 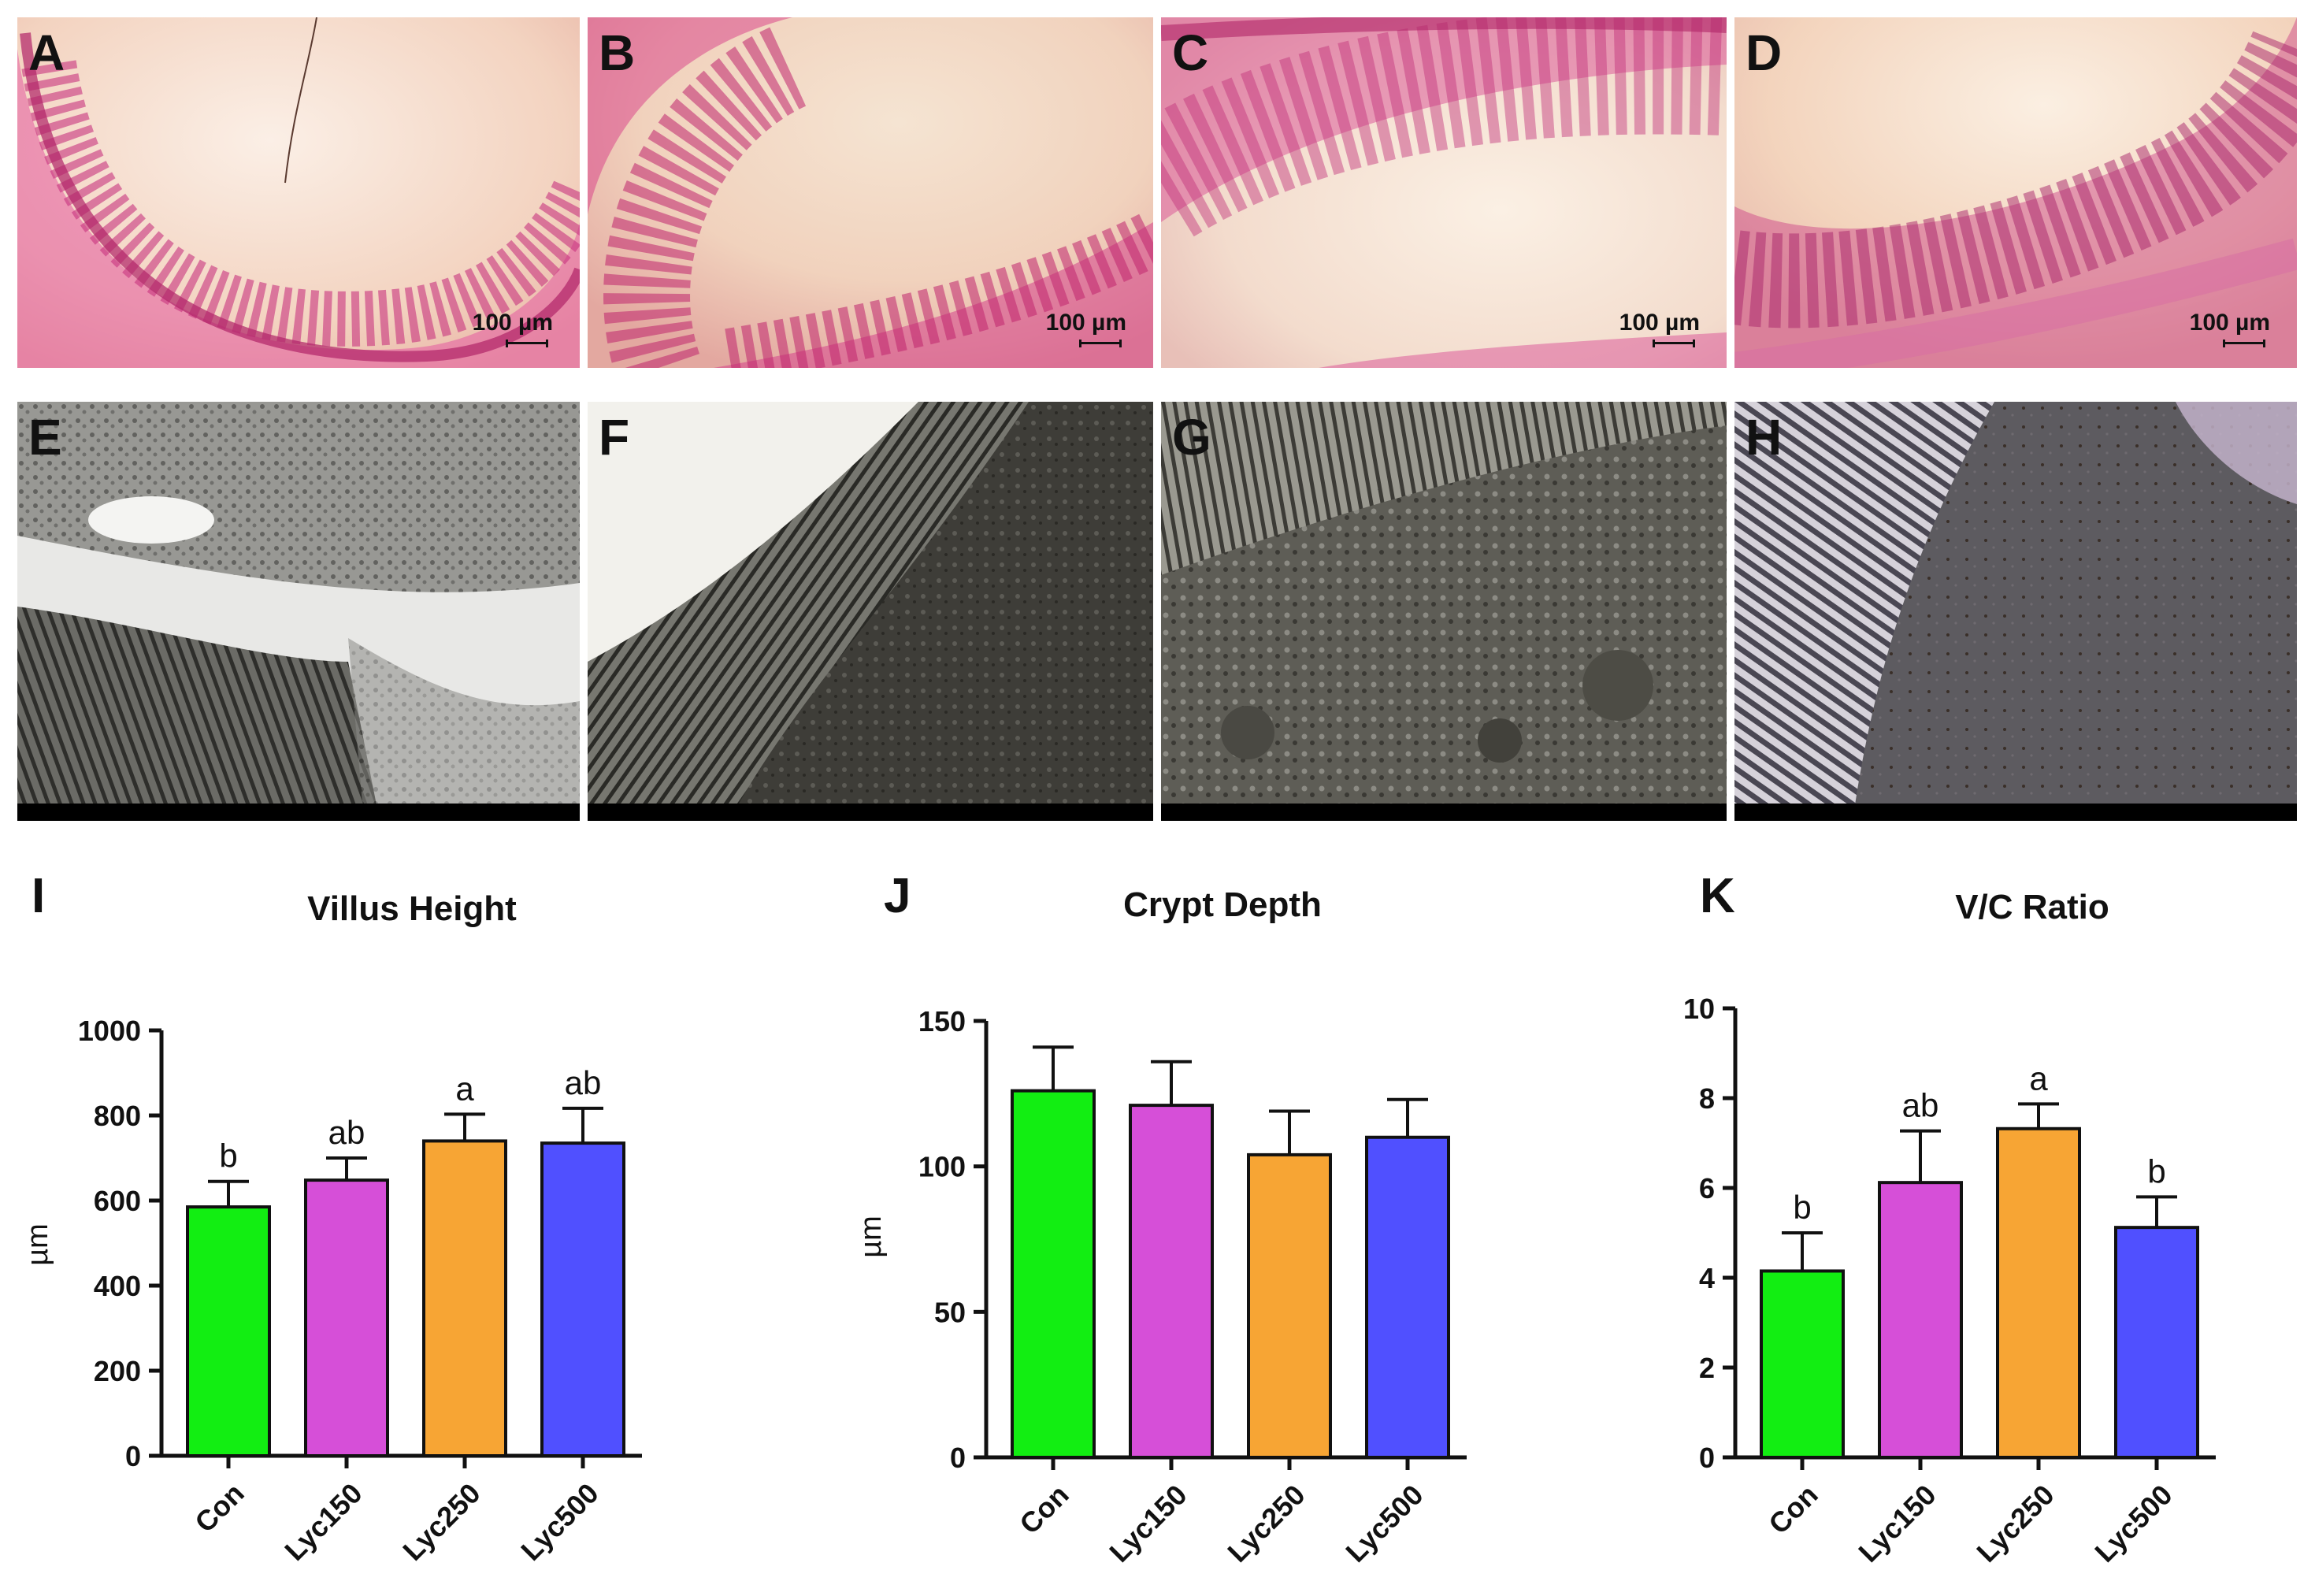 What do you see at coordinates (617, 52) in the screenshot?
I see `panel-letter: B` at bounding box center [617, 52].